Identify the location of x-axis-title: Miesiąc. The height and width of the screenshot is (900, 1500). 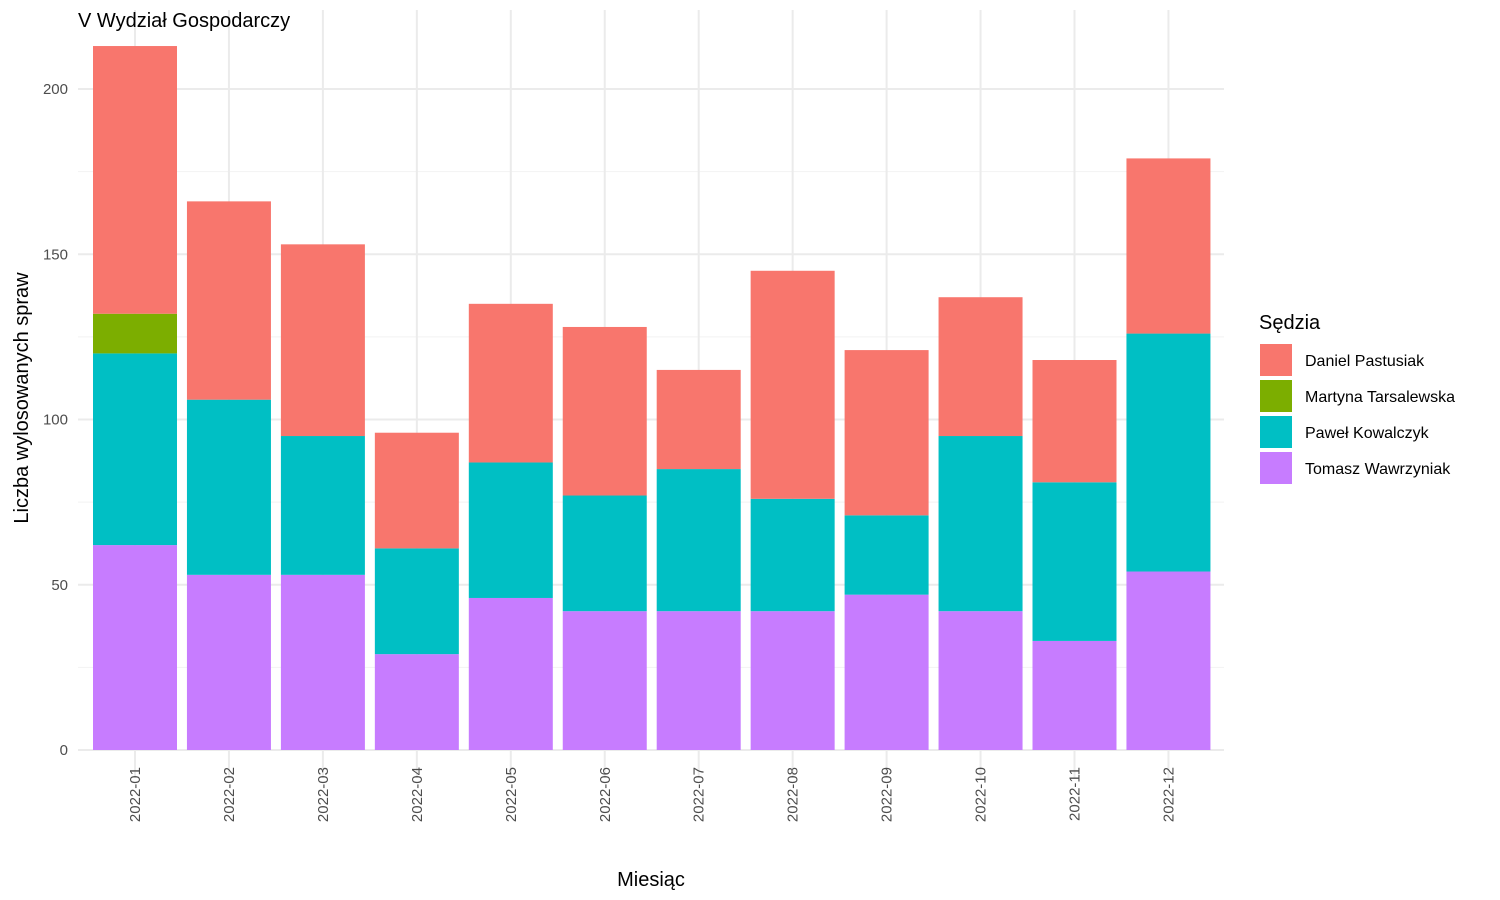
(651, 880).